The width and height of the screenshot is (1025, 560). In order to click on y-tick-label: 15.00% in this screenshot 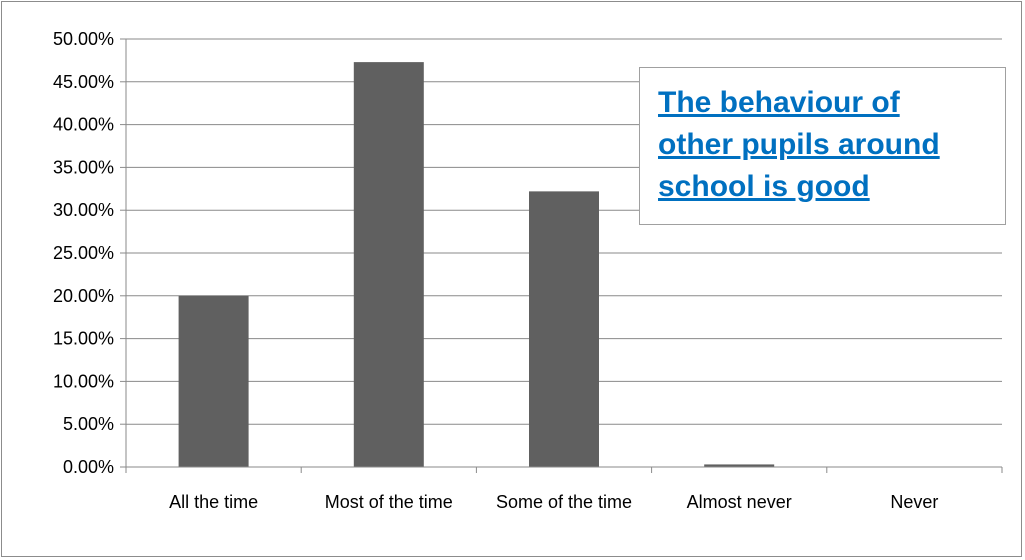, I will do `click(83, 339)`.